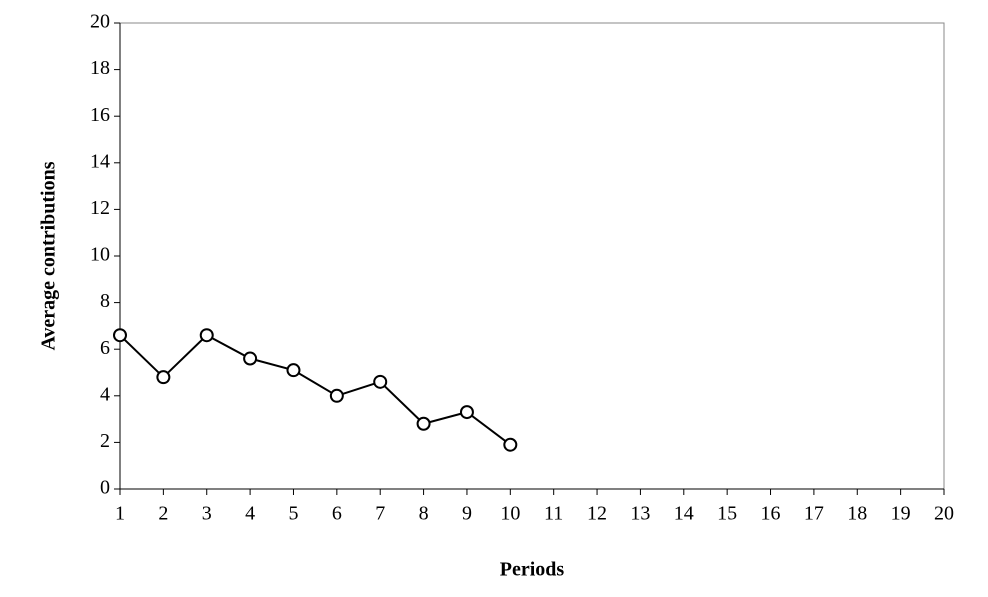  What do you see at coordinates (105, 488) in the screenshot?
I see `y-tick-label: 0` at bounding box center [105, 488].